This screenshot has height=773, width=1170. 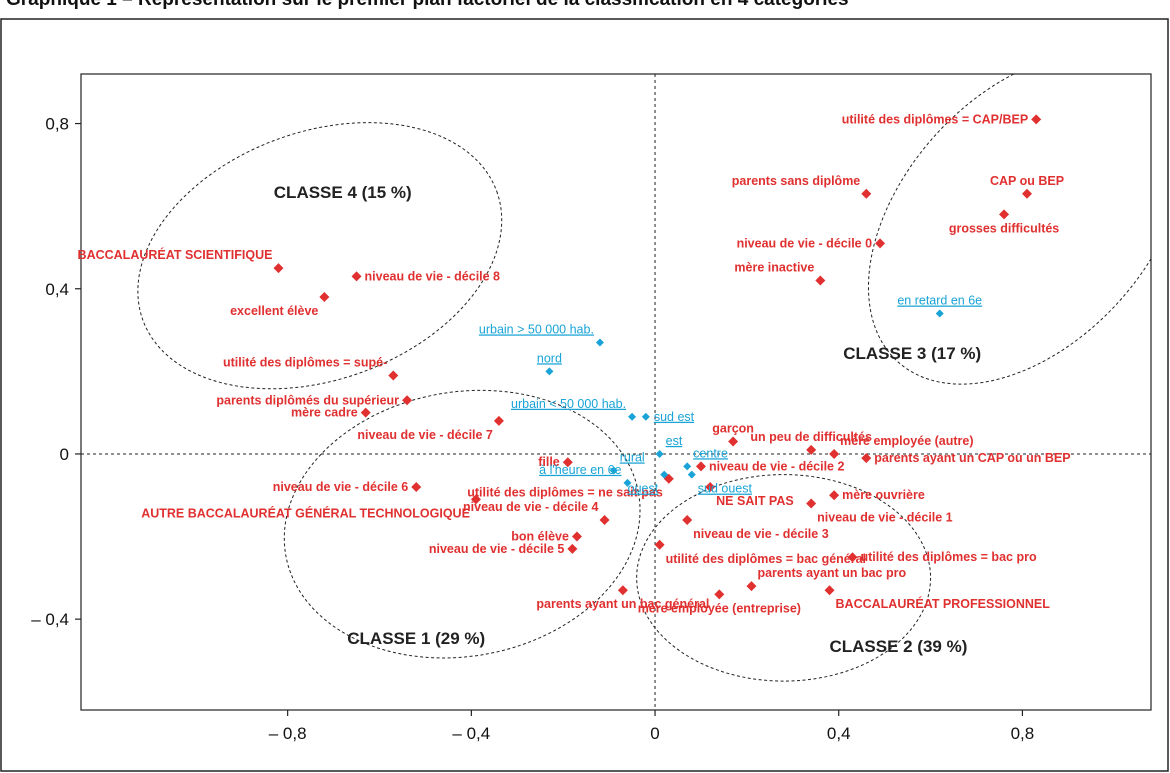 What do you see at coordinates (885, 518) in the screenshot?
I see `point-label-niveau-de-vie-decile-1: niveau de vie - décile 1` at bounding box center [885, 518].